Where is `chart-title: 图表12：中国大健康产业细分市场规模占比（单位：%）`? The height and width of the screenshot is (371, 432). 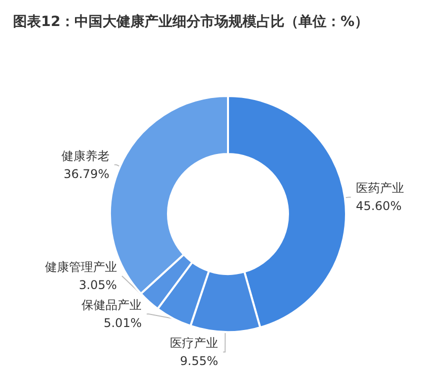 chart-title: 图表12：中国大健康产业细分市场规模占比（单位：%） is located at coordinates (191, 21).